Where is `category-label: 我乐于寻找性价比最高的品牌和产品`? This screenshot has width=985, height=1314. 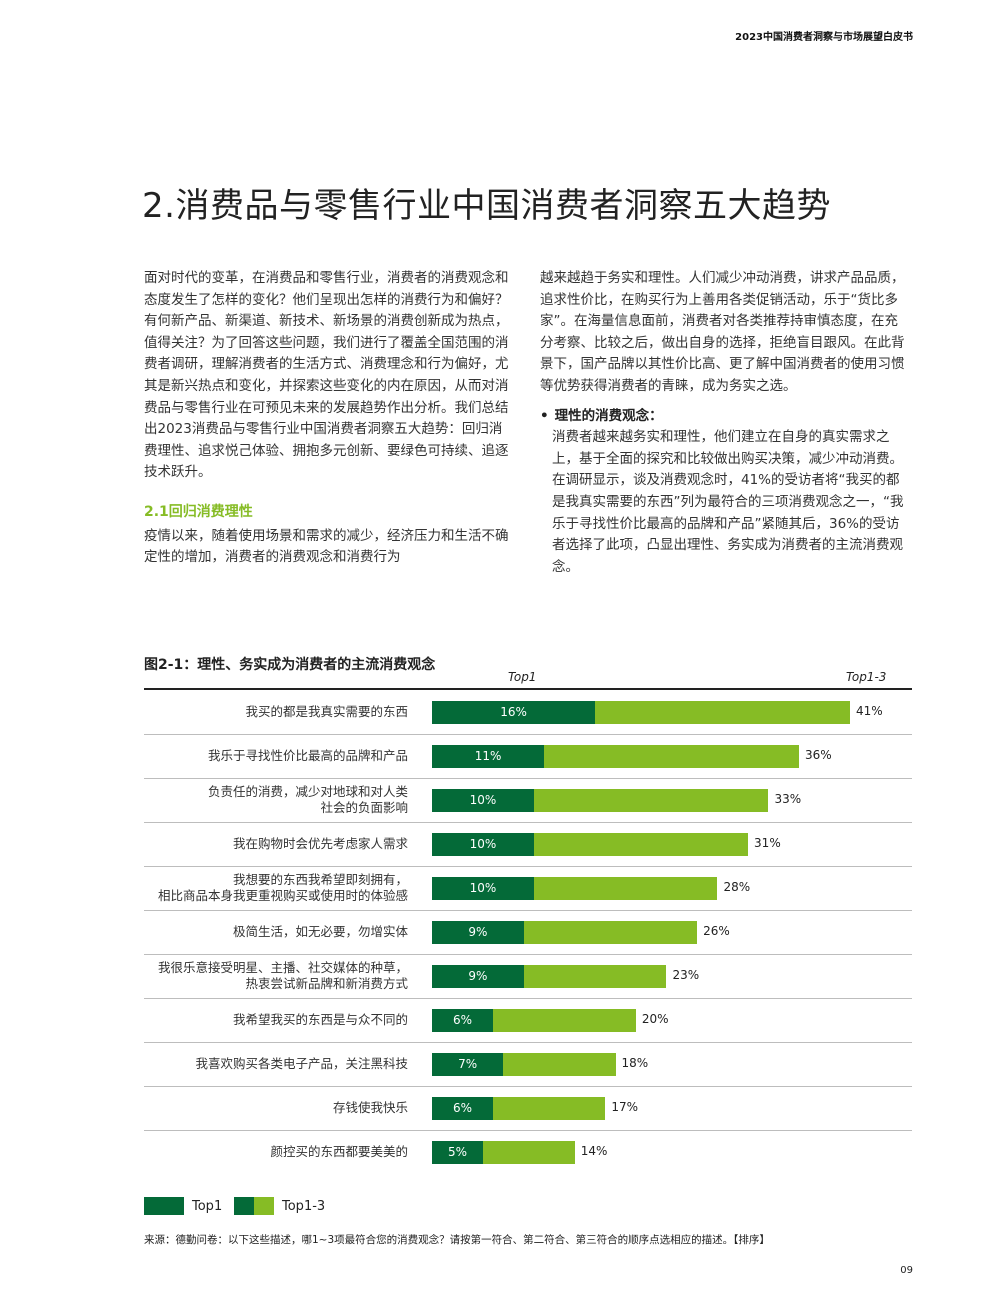 category-label: 我乐于寻找性价比最高的品牌和产品 is located at coordinates (307, 755).